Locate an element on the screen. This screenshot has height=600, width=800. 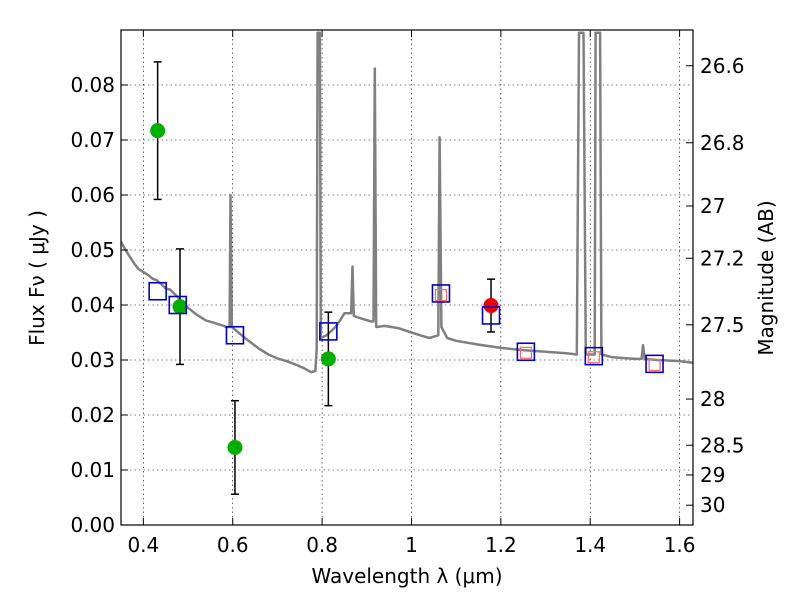
right-tick-label: 30 is located at coordinates (712, 505).